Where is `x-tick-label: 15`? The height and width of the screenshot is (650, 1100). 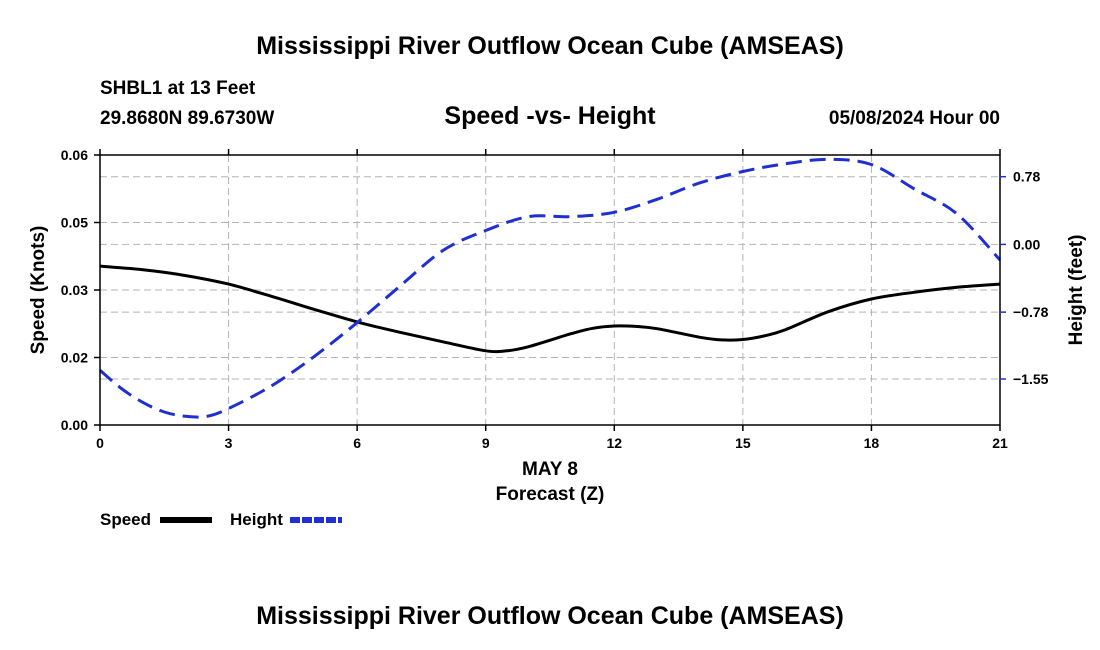
x-tick-label: 15 is located at coordinates (743, 443).